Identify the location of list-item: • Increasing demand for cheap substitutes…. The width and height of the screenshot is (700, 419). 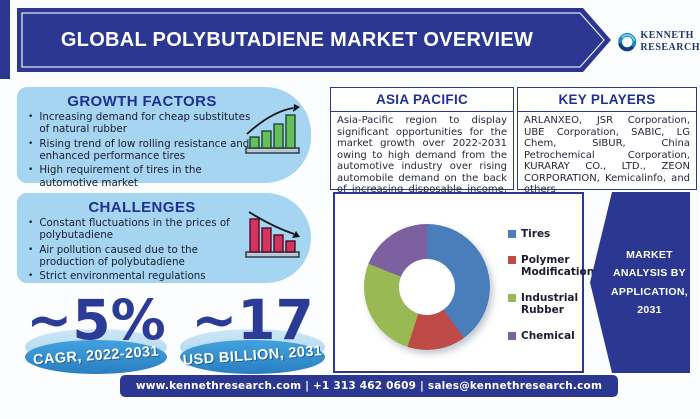
(142, 123).